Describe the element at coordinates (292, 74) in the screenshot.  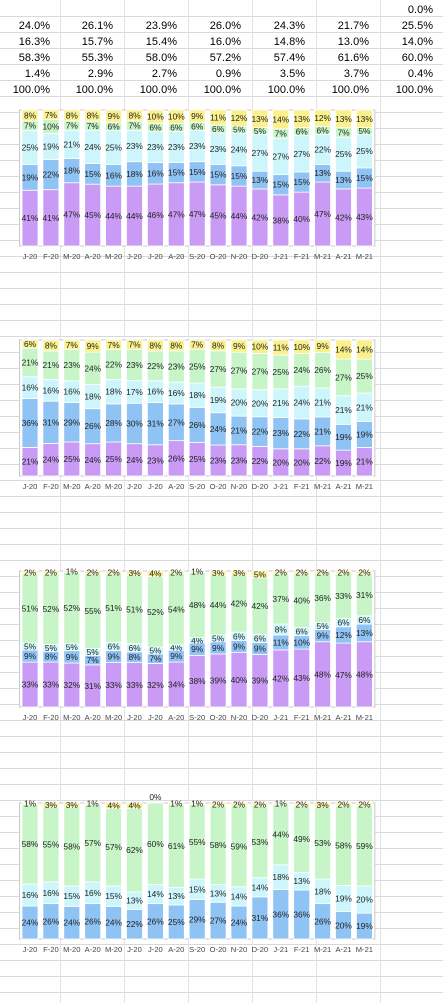
I see `table-cell: 3.5%` at that location.